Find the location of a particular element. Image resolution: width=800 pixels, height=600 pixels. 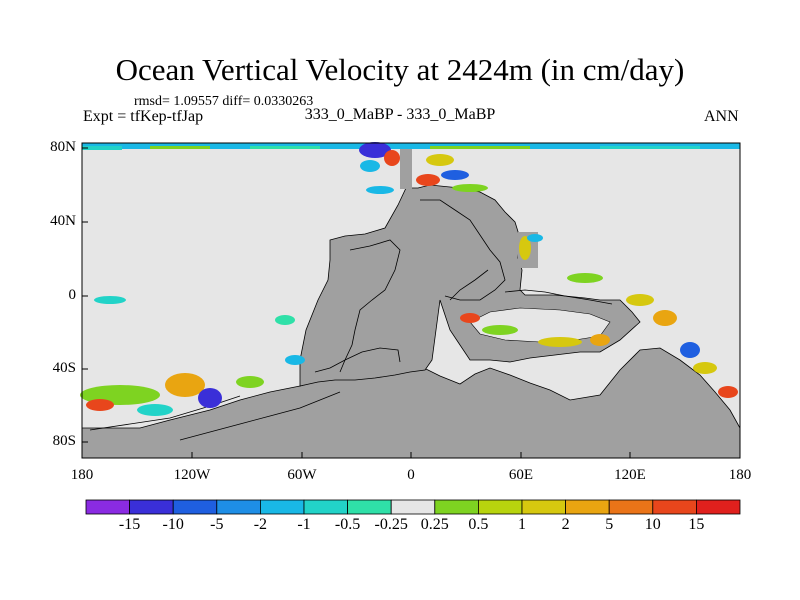

case-label: 333_0_MaBP - 333_0_MaBP is located at coordinates (400, 114).